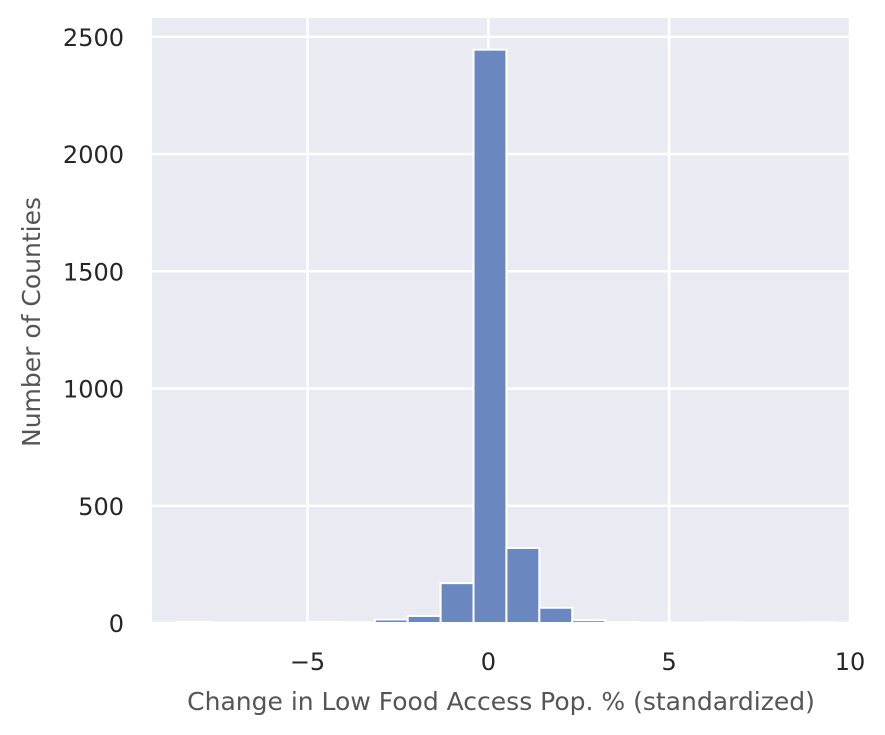  I want to click on x-axis-ticks: −5 0 5 10, so click(577, 662).